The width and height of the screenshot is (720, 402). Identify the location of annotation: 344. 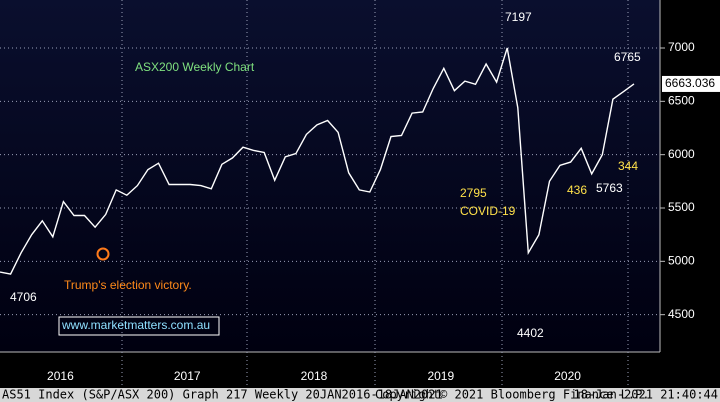
(628, 166).